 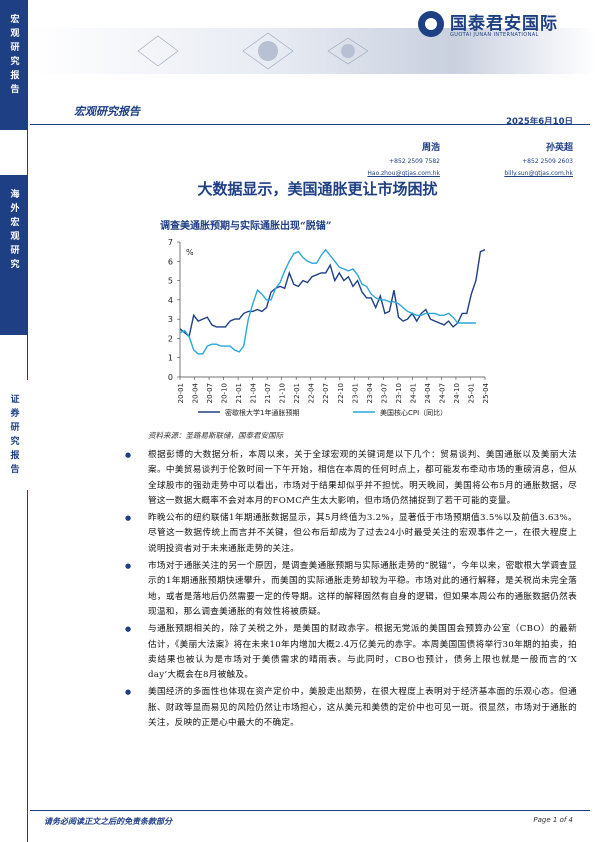 I want to click on author-block: 周浩 +852 2509 7582 Hao.zhou@gtjas.com.hk, so click(x=403, y=158).